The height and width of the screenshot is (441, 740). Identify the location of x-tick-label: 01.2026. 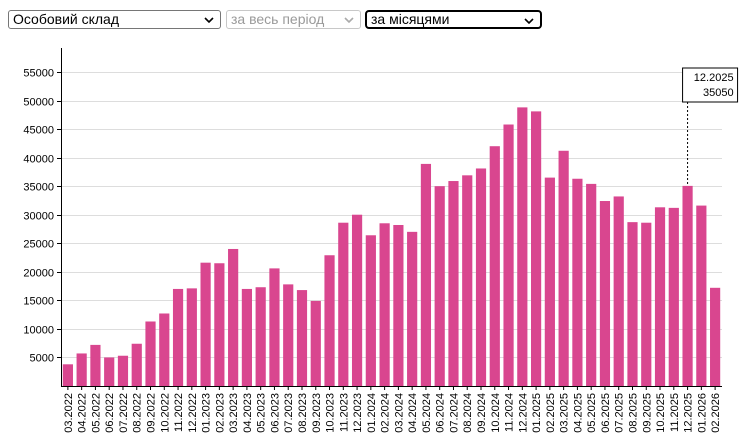
(702, 413).